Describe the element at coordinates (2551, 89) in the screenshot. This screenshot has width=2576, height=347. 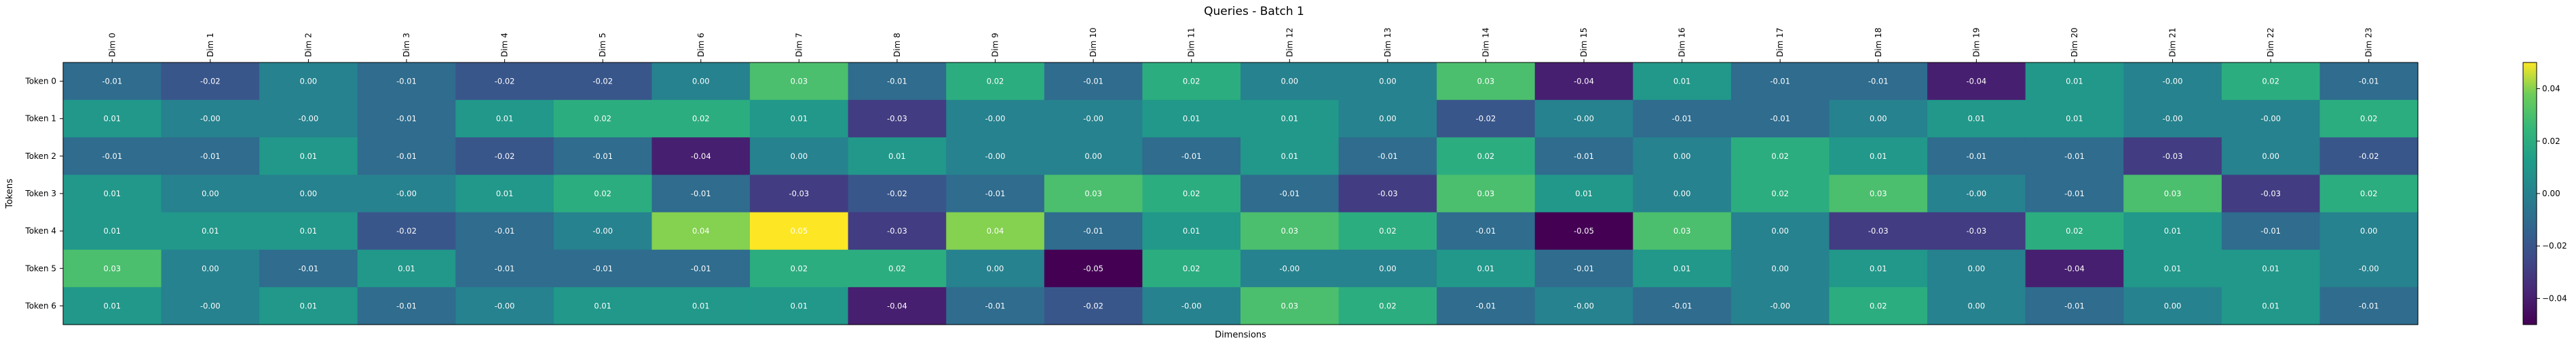
I see `colorbar-tick-label: 0.04` at that location.